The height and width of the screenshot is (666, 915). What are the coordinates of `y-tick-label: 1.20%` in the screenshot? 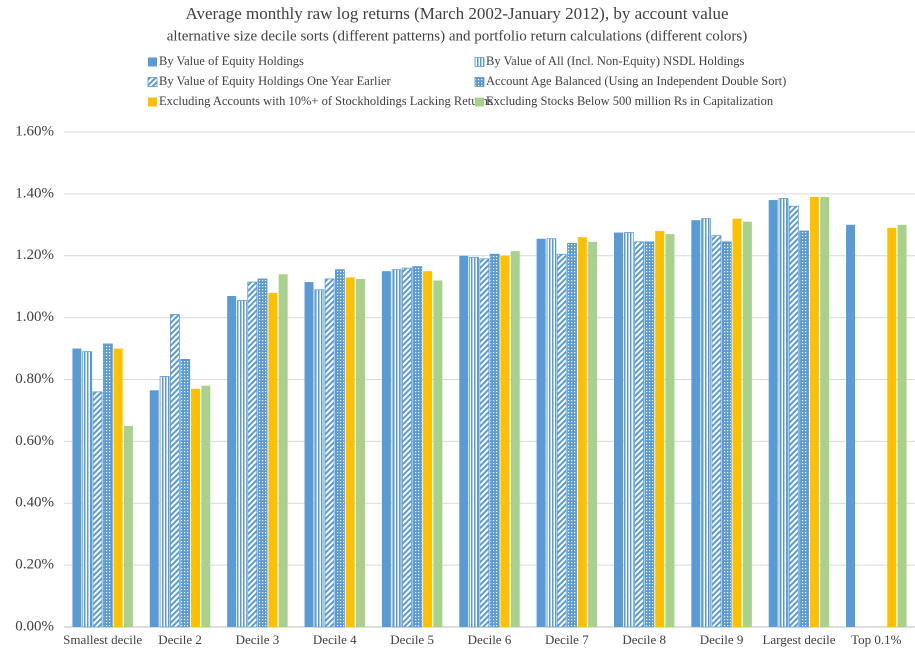 It's located at (34, 255).